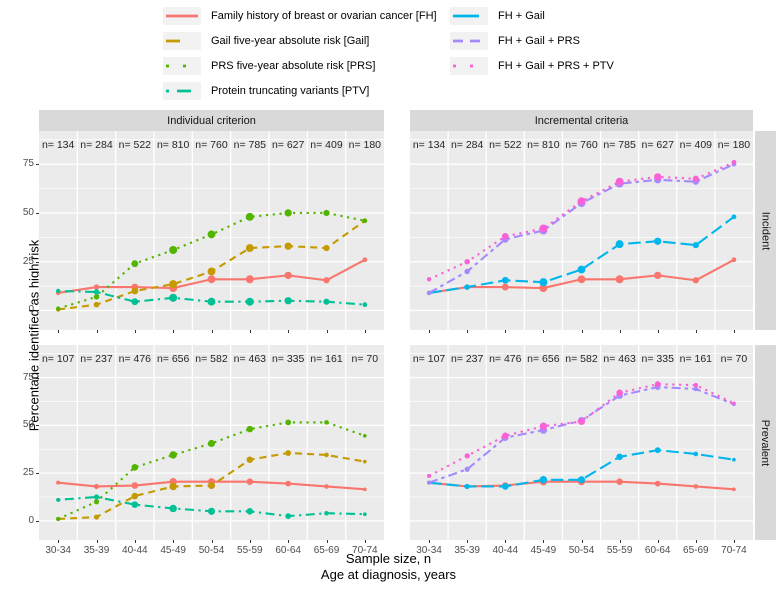 The height and width of the screenshot is (591, 777). I want to click on legend-entry: PRS five-year absolute risk [PRS], so click(269, 66).